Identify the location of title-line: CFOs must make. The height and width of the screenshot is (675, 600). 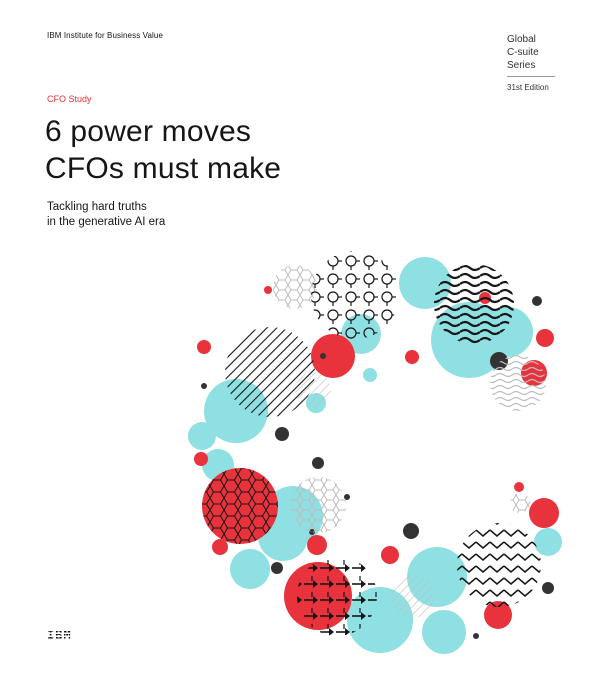
(163, 168).